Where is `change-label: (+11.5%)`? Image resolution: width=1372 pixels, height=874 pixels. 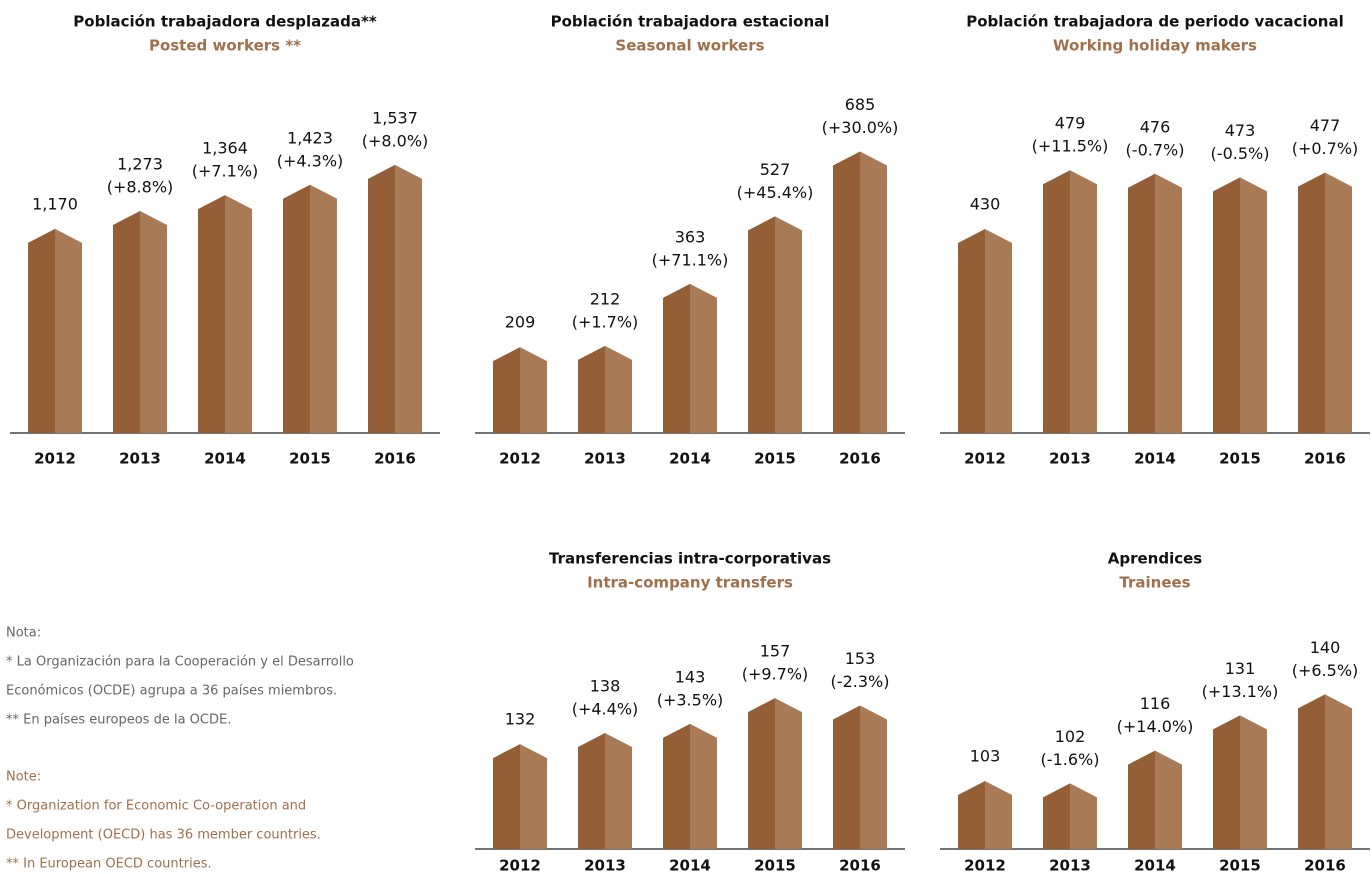 change-label: (+11.5%) is located at coordinates (1070, 146).